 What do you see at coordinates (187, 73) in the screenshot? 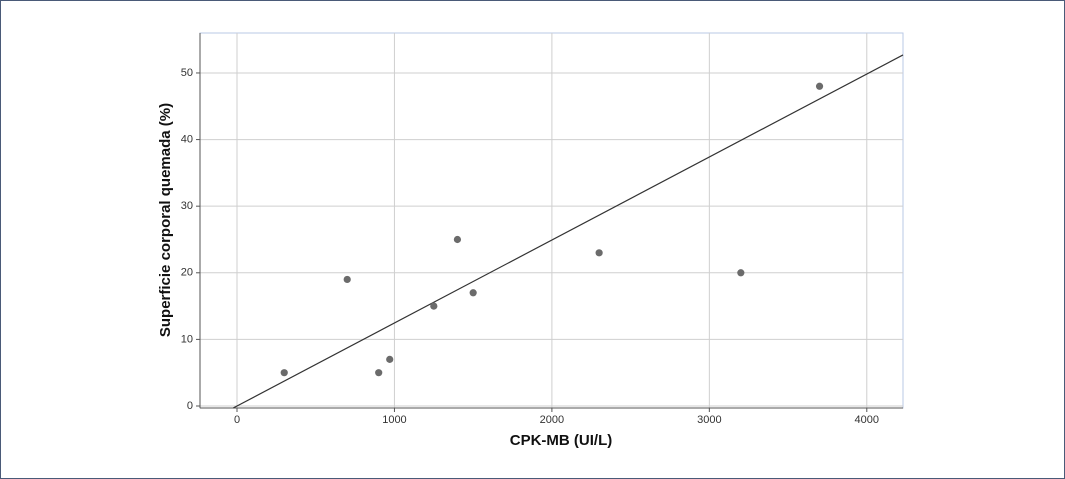
I see `y-tick-label: 50` at bounding box center [187, 73].